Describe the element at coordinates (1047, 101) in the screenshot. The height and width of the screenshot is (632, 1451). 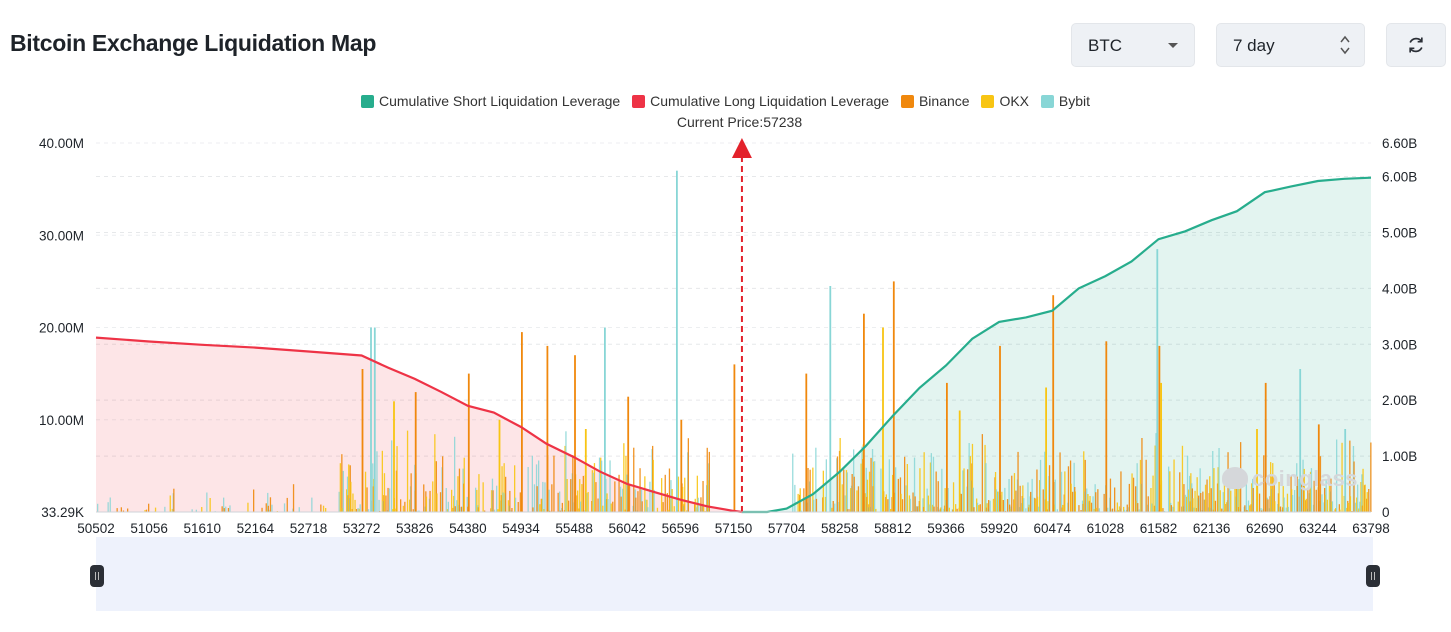
I see `legend-swatch-bybit` at that location.